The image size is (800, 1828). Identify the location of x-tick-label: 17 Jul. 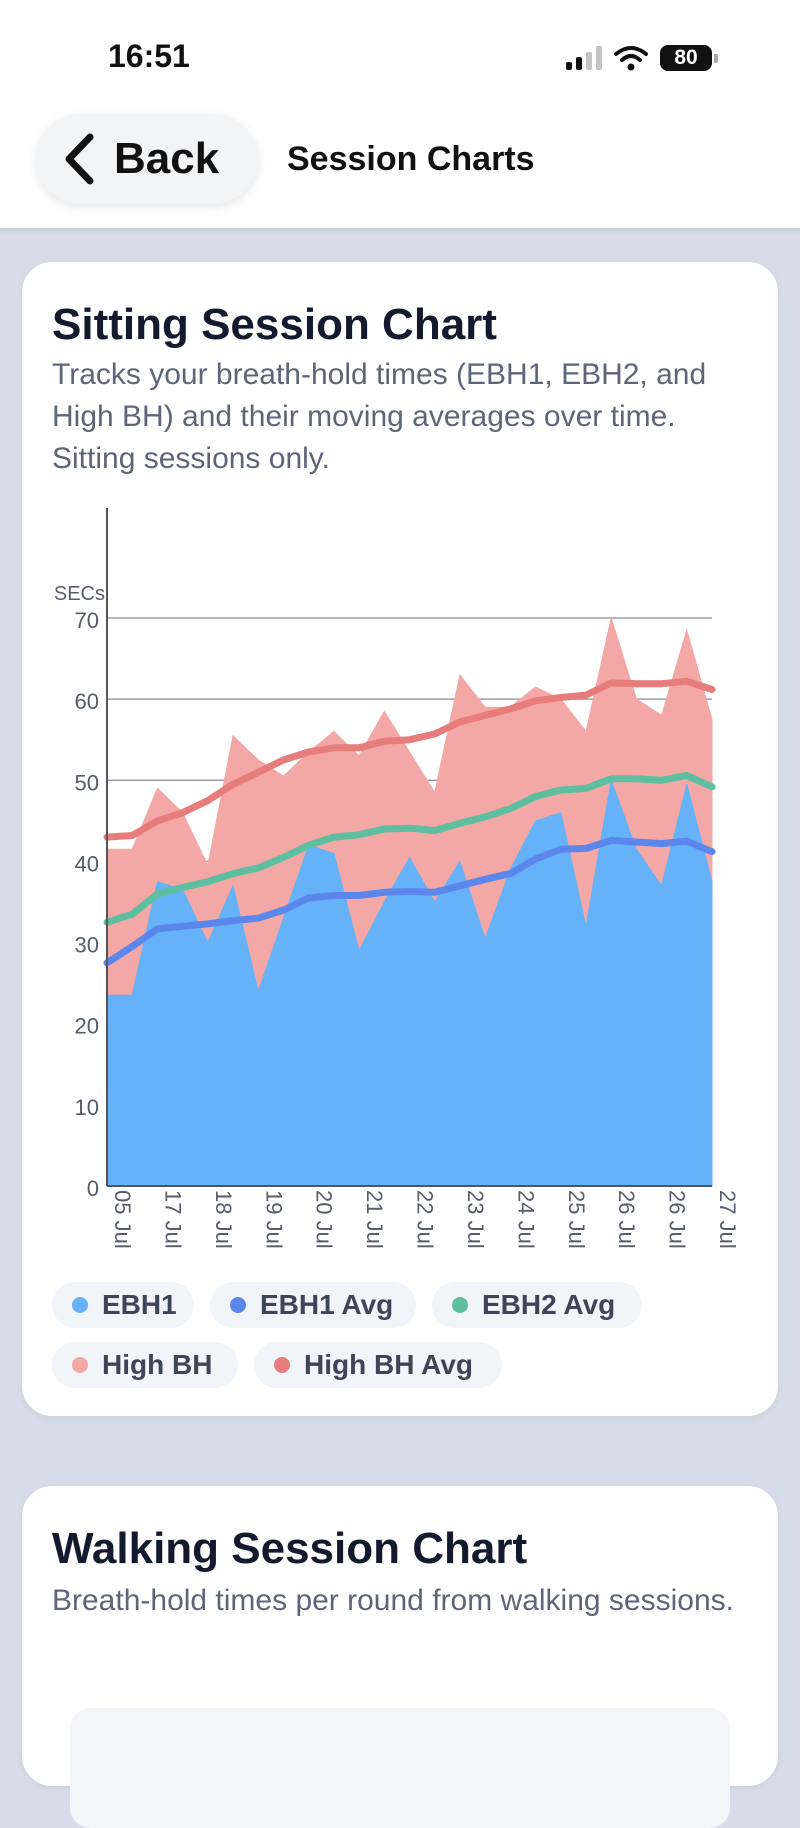
(172, 1219).